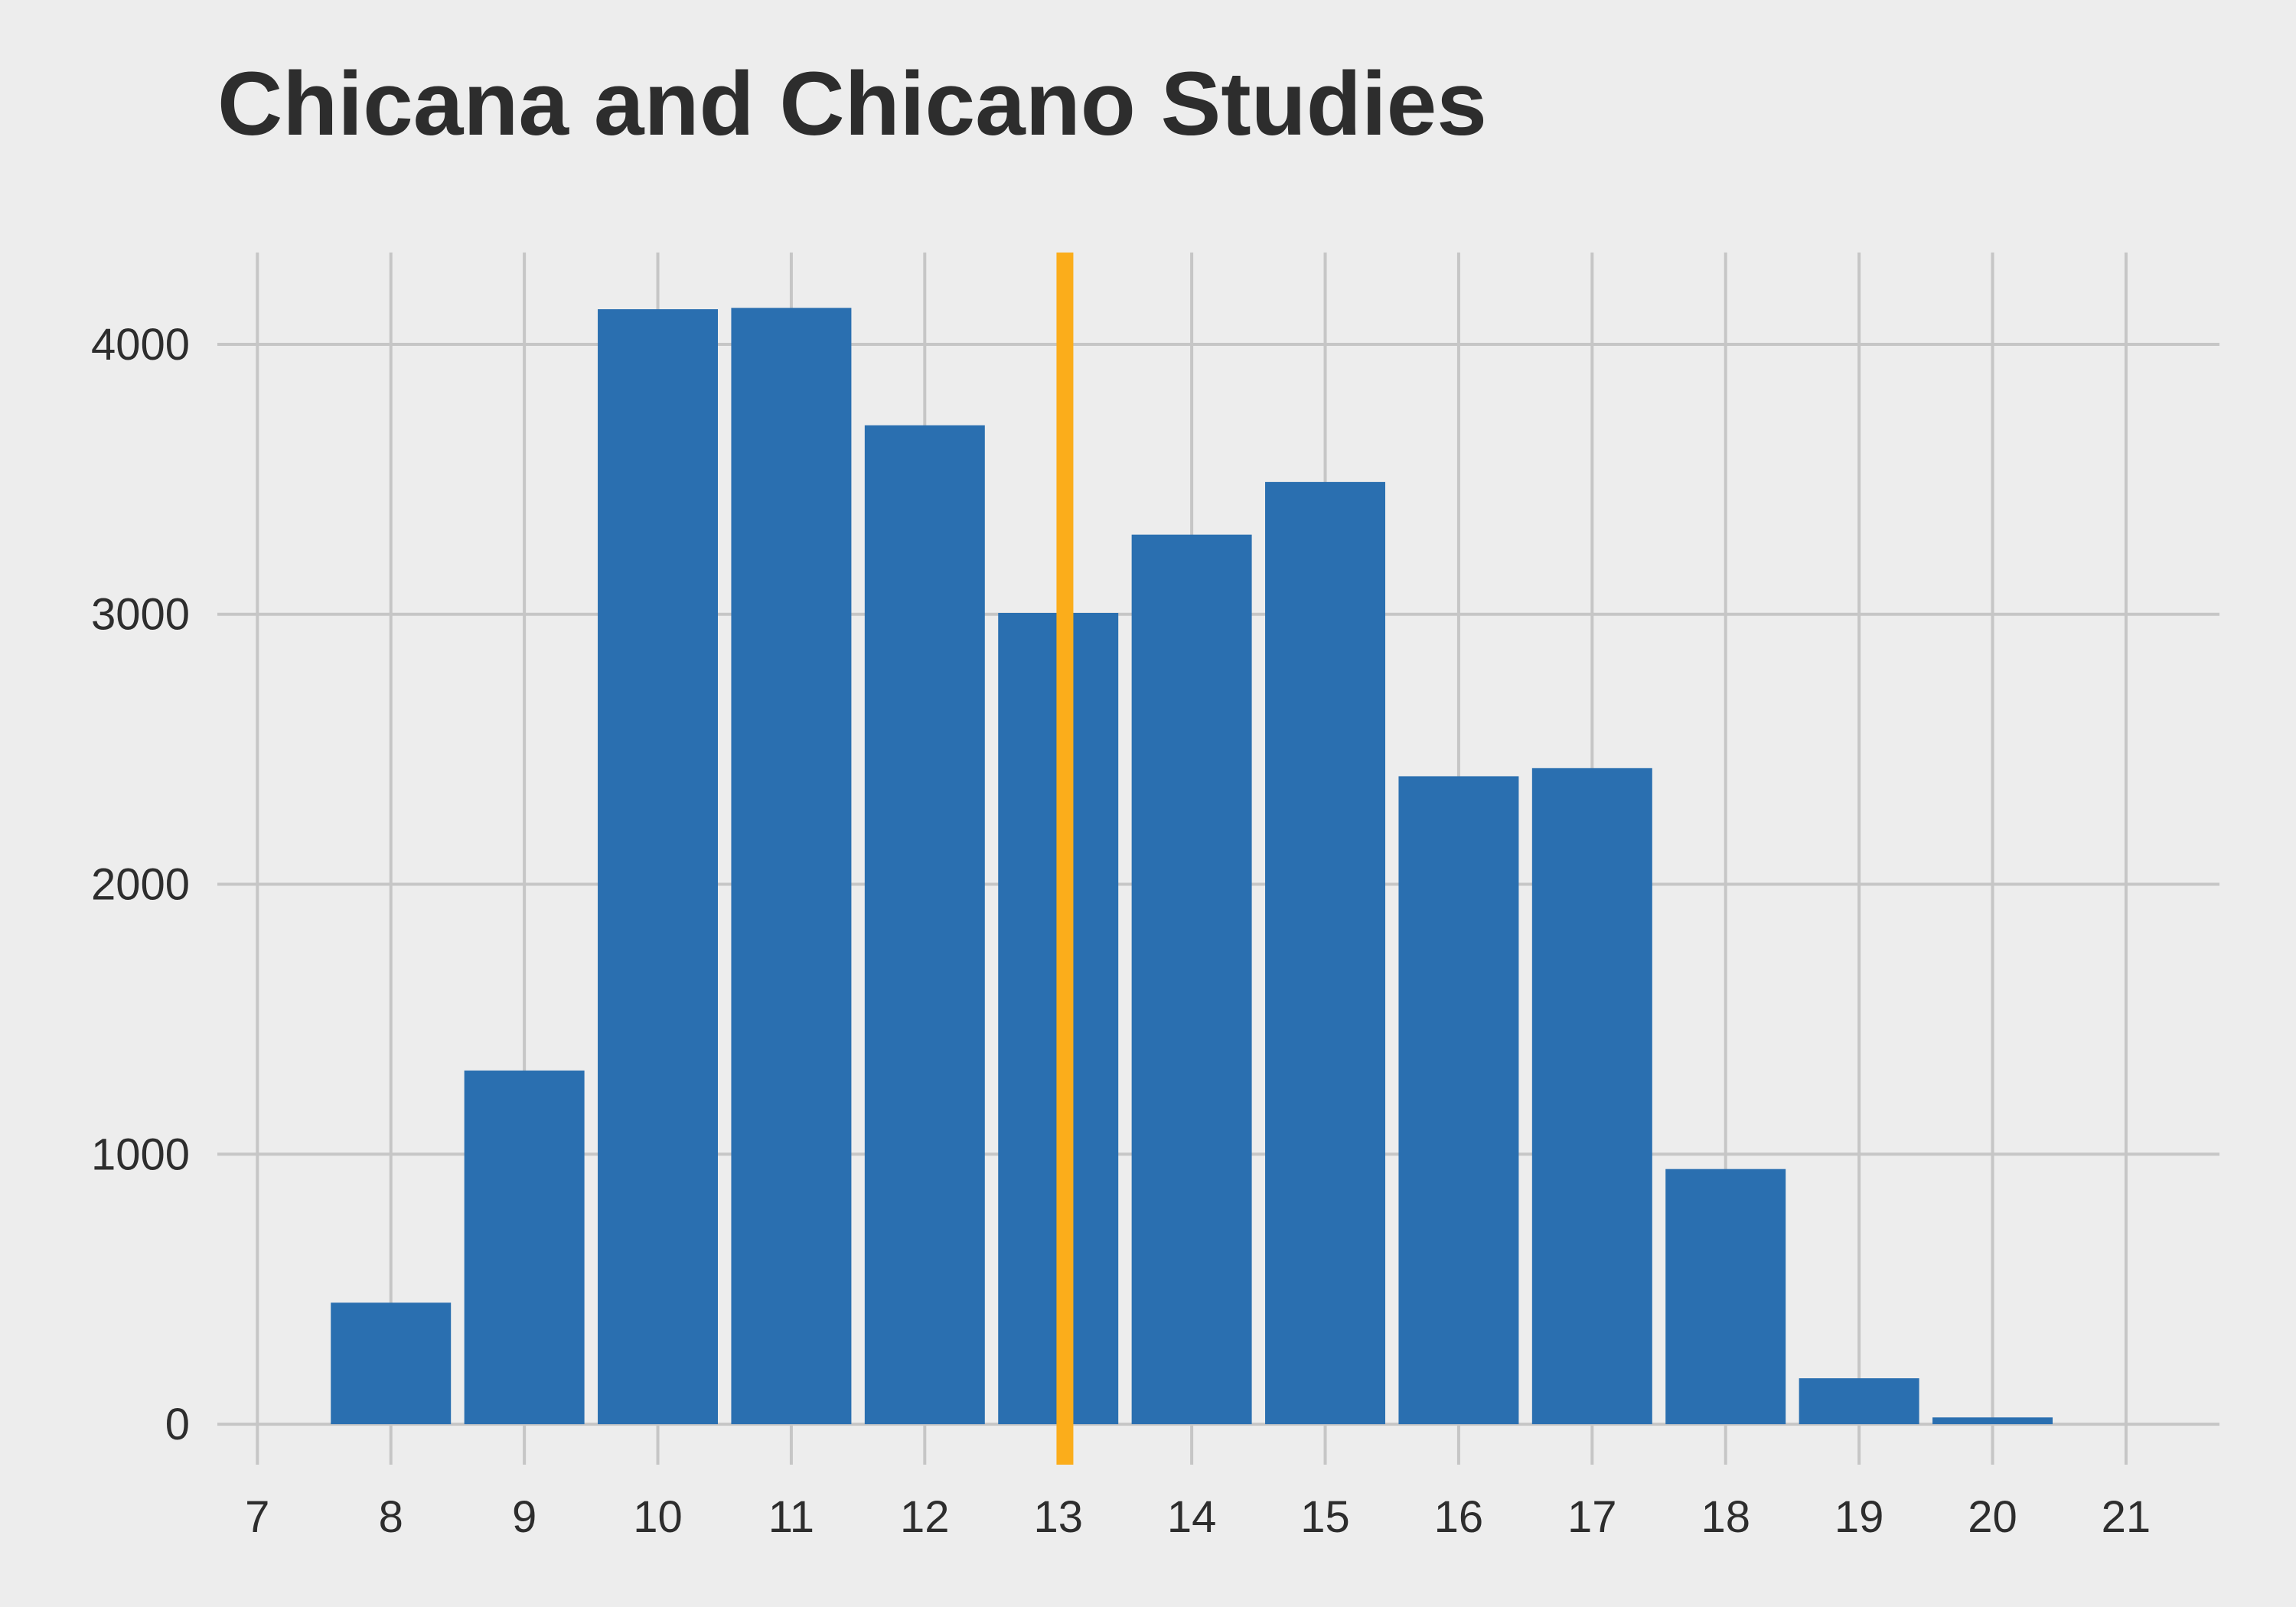  Describe the element at coordinates (1592, 1517) in the screenshot. I see `x-tick-label-17: 17` at that location.